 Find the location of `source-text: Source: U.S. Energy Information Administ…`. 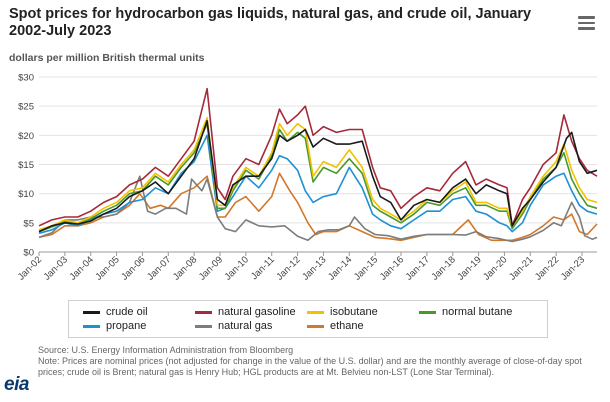

source-text: Source: U.S. Energy Information Administ… is located at coordinates (166, 350).